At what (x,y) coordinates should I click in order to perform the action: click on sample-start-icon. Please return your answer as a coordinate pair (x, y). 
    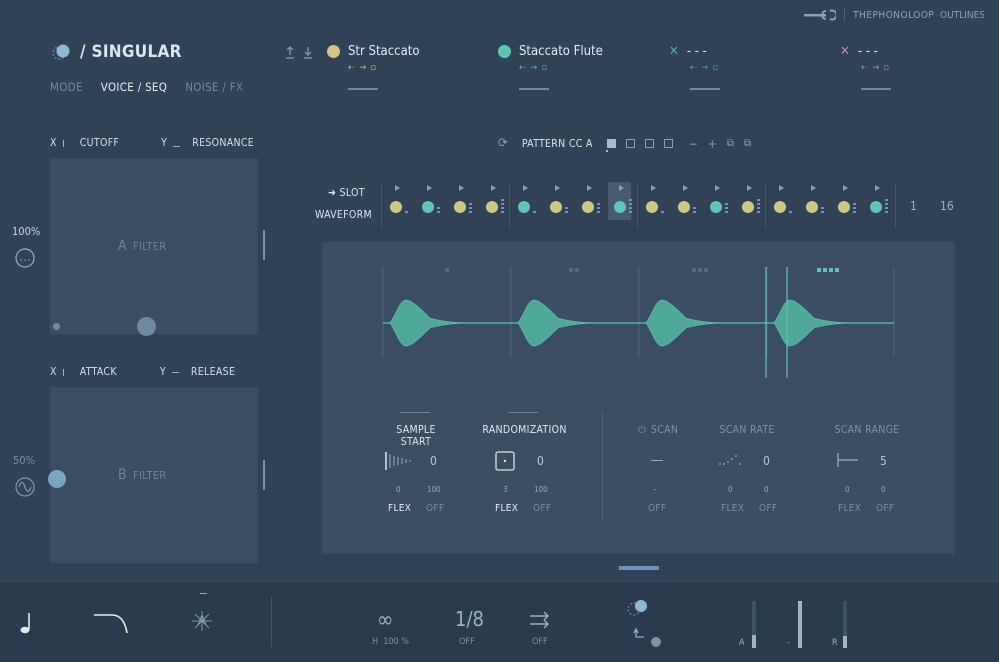
    Looking at the image, I should click on (399, 461).